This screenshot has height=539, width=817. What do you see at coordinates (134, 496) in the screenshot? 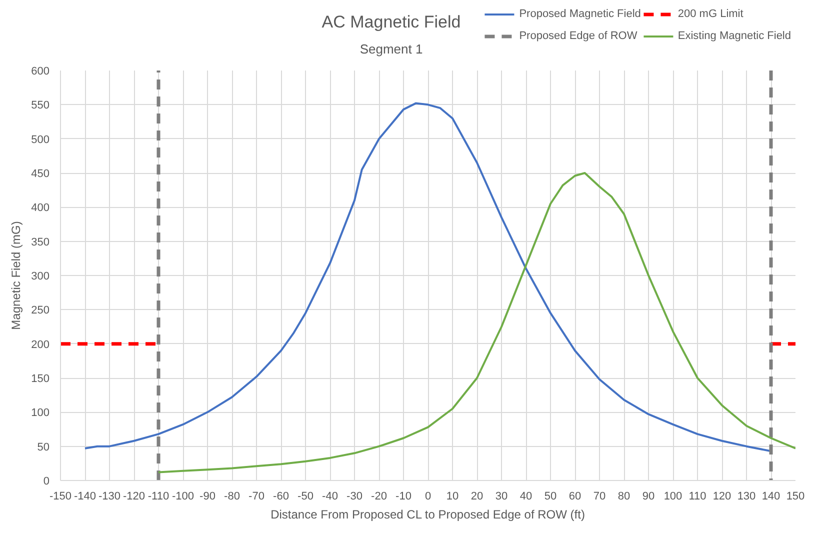
I see `x-tick-label: -120` at bounding box center [134, 496].